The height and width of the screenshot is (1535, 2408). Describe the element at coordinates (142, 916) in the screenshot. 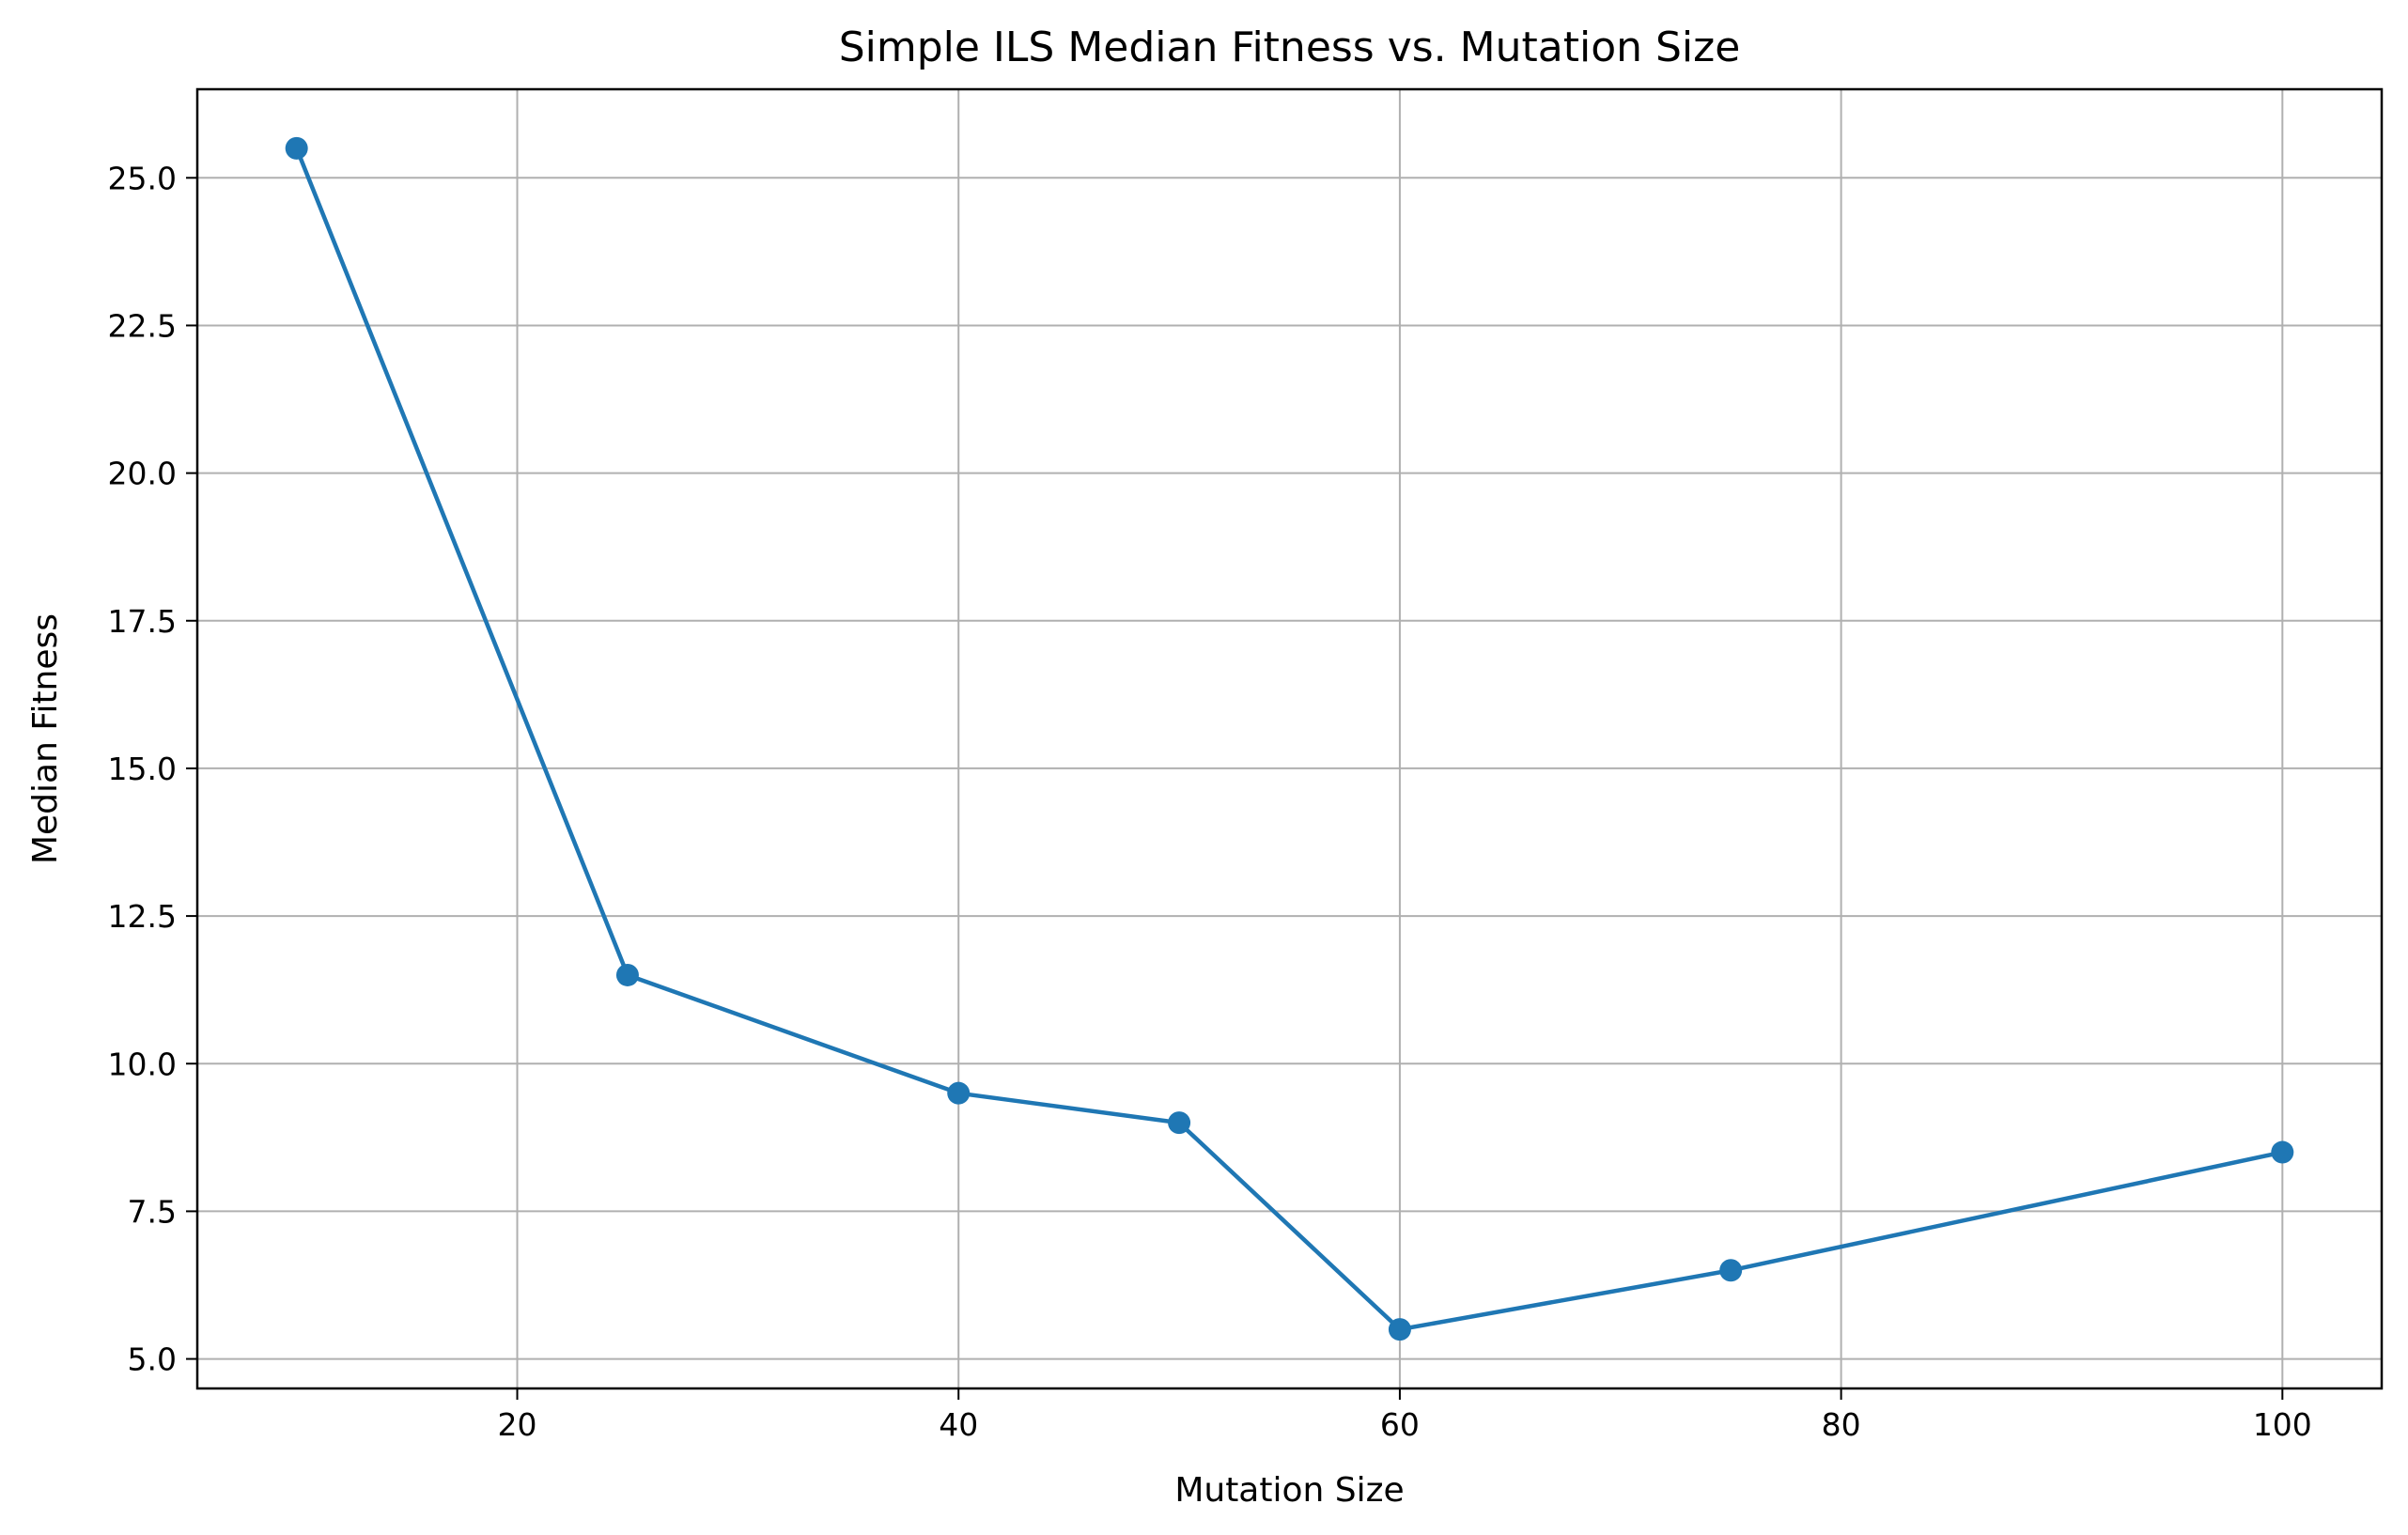

I see `y-tick-label: 12.5` at that location.